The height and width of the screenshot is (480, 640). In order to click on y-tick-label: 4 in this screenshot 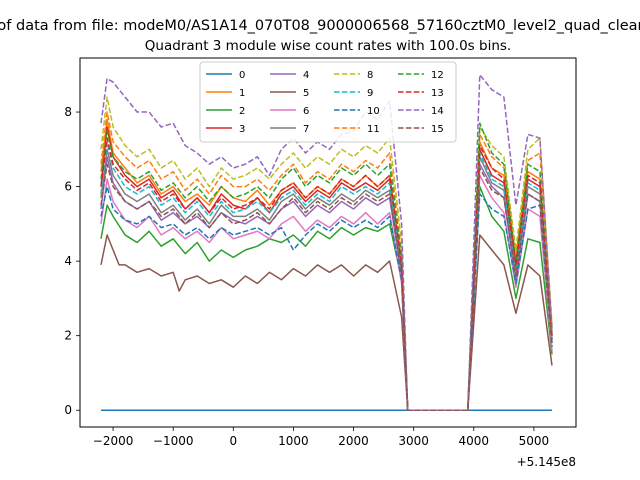, I will do `click(68, 261)`.